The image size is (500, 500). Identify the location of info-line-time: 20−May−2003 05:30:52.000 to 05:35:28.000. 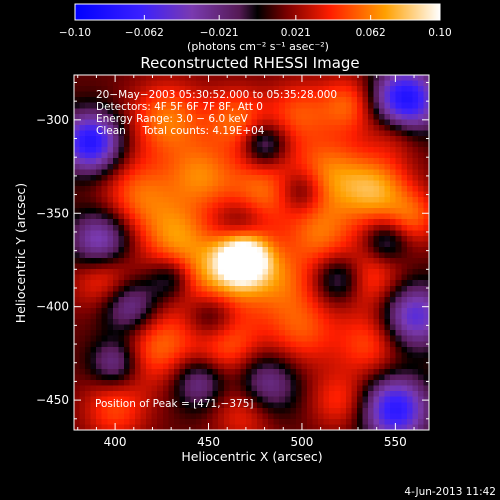
(216, 95).